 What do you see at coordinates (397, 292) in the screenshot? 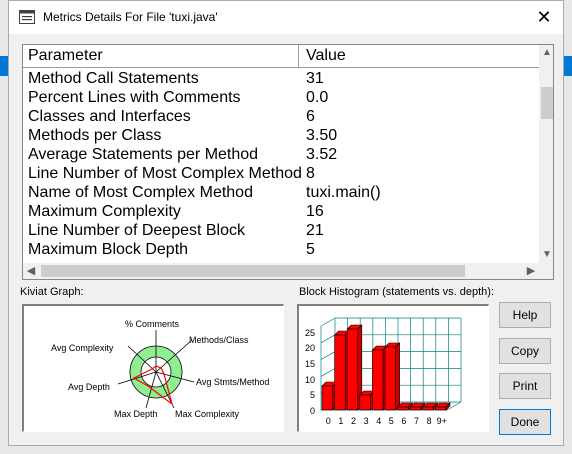
I see `histogram-label: Block Histogram (statements vs. depth):` at bounding box center [397, 292].